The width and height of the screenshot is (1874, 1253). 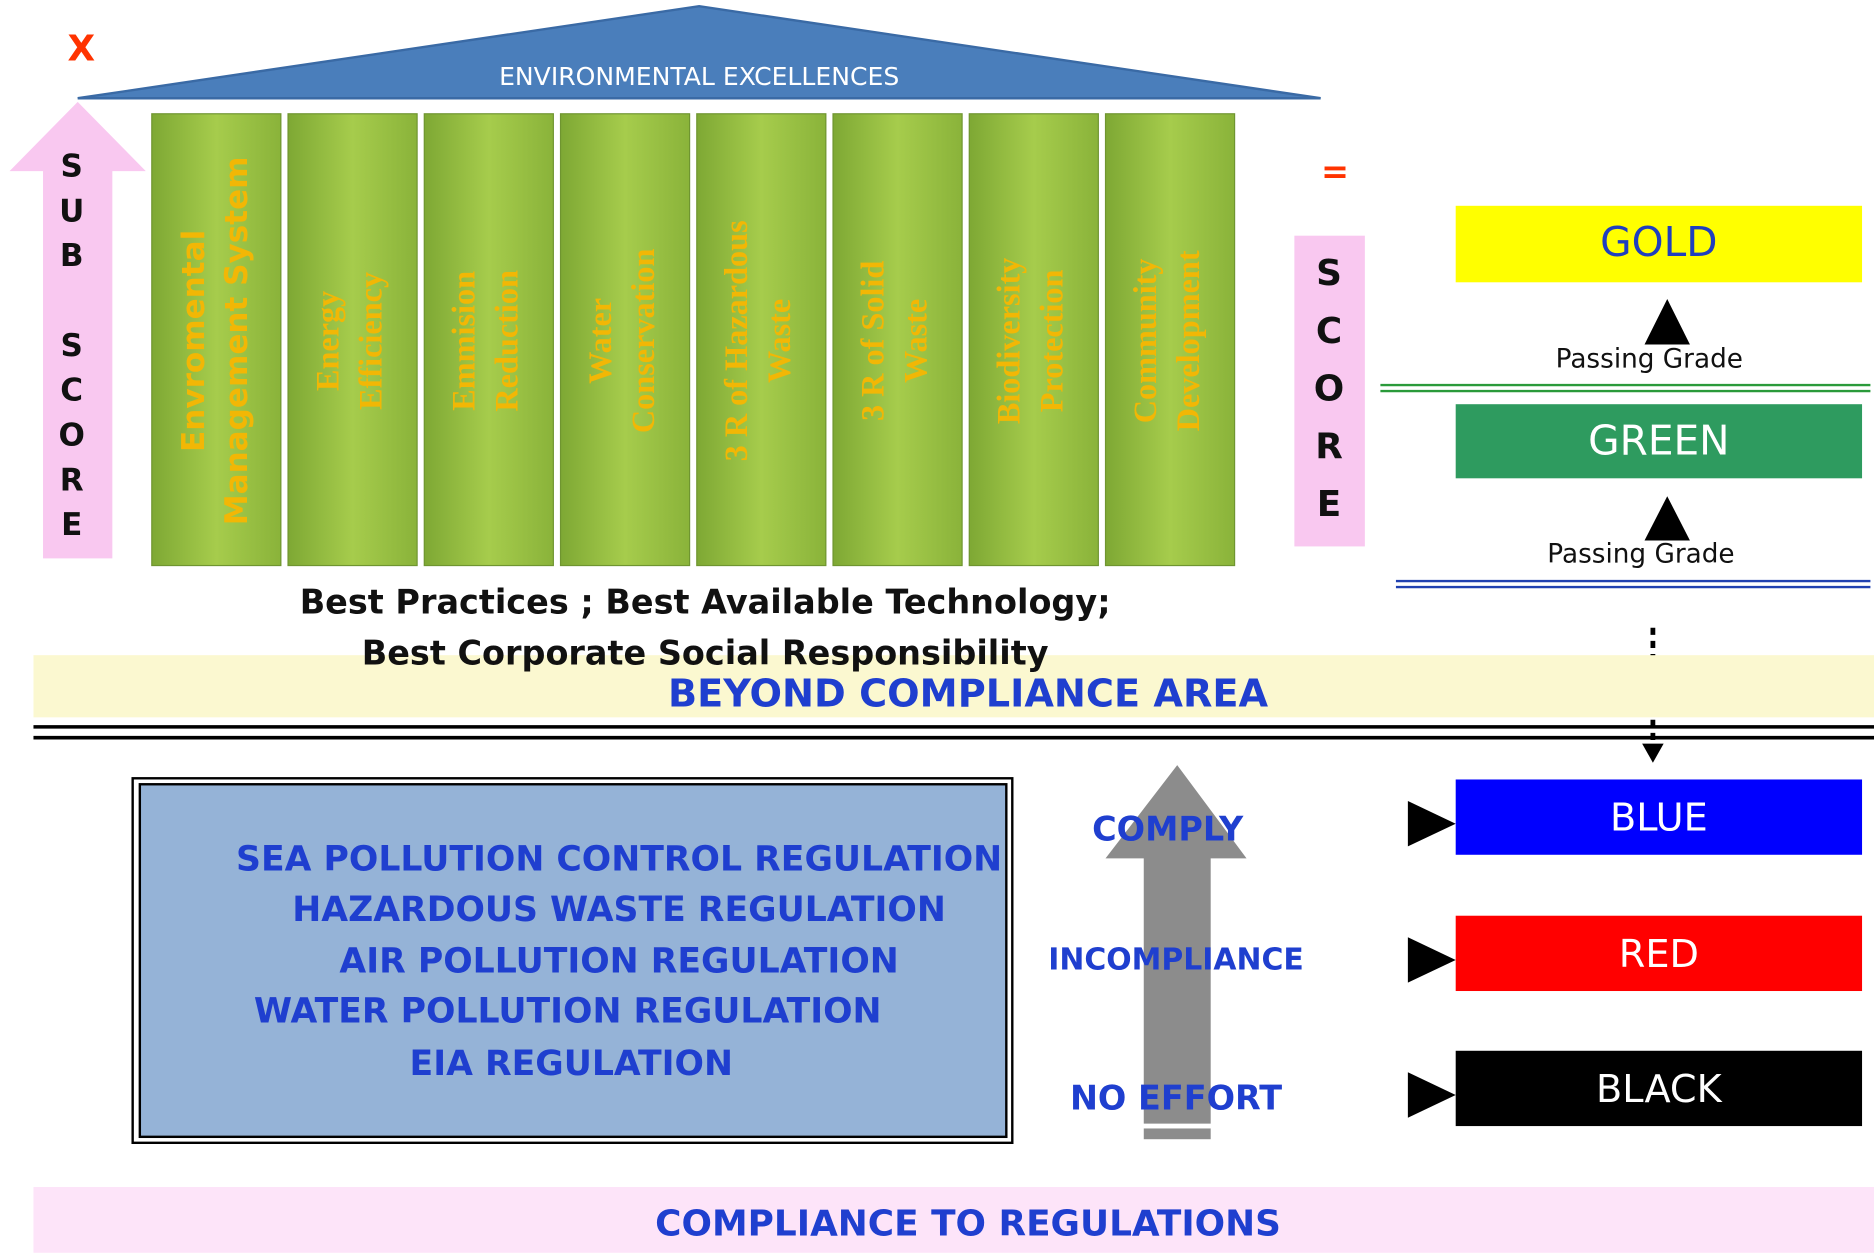 I want to click on pillar-label: Emmision, so click(x=464, y=341).